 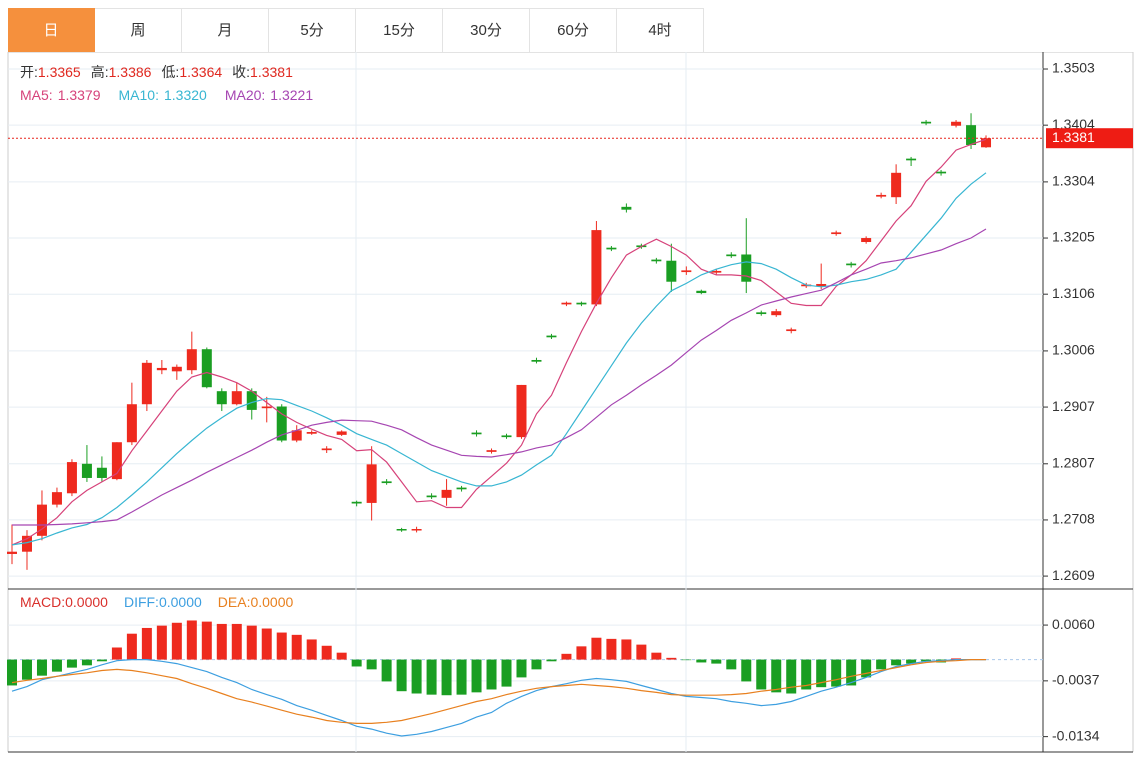 What do you see at coordinates (225, 30) in the screenshot?
I see `period-tab: 月` at bounding box center [225, 30].